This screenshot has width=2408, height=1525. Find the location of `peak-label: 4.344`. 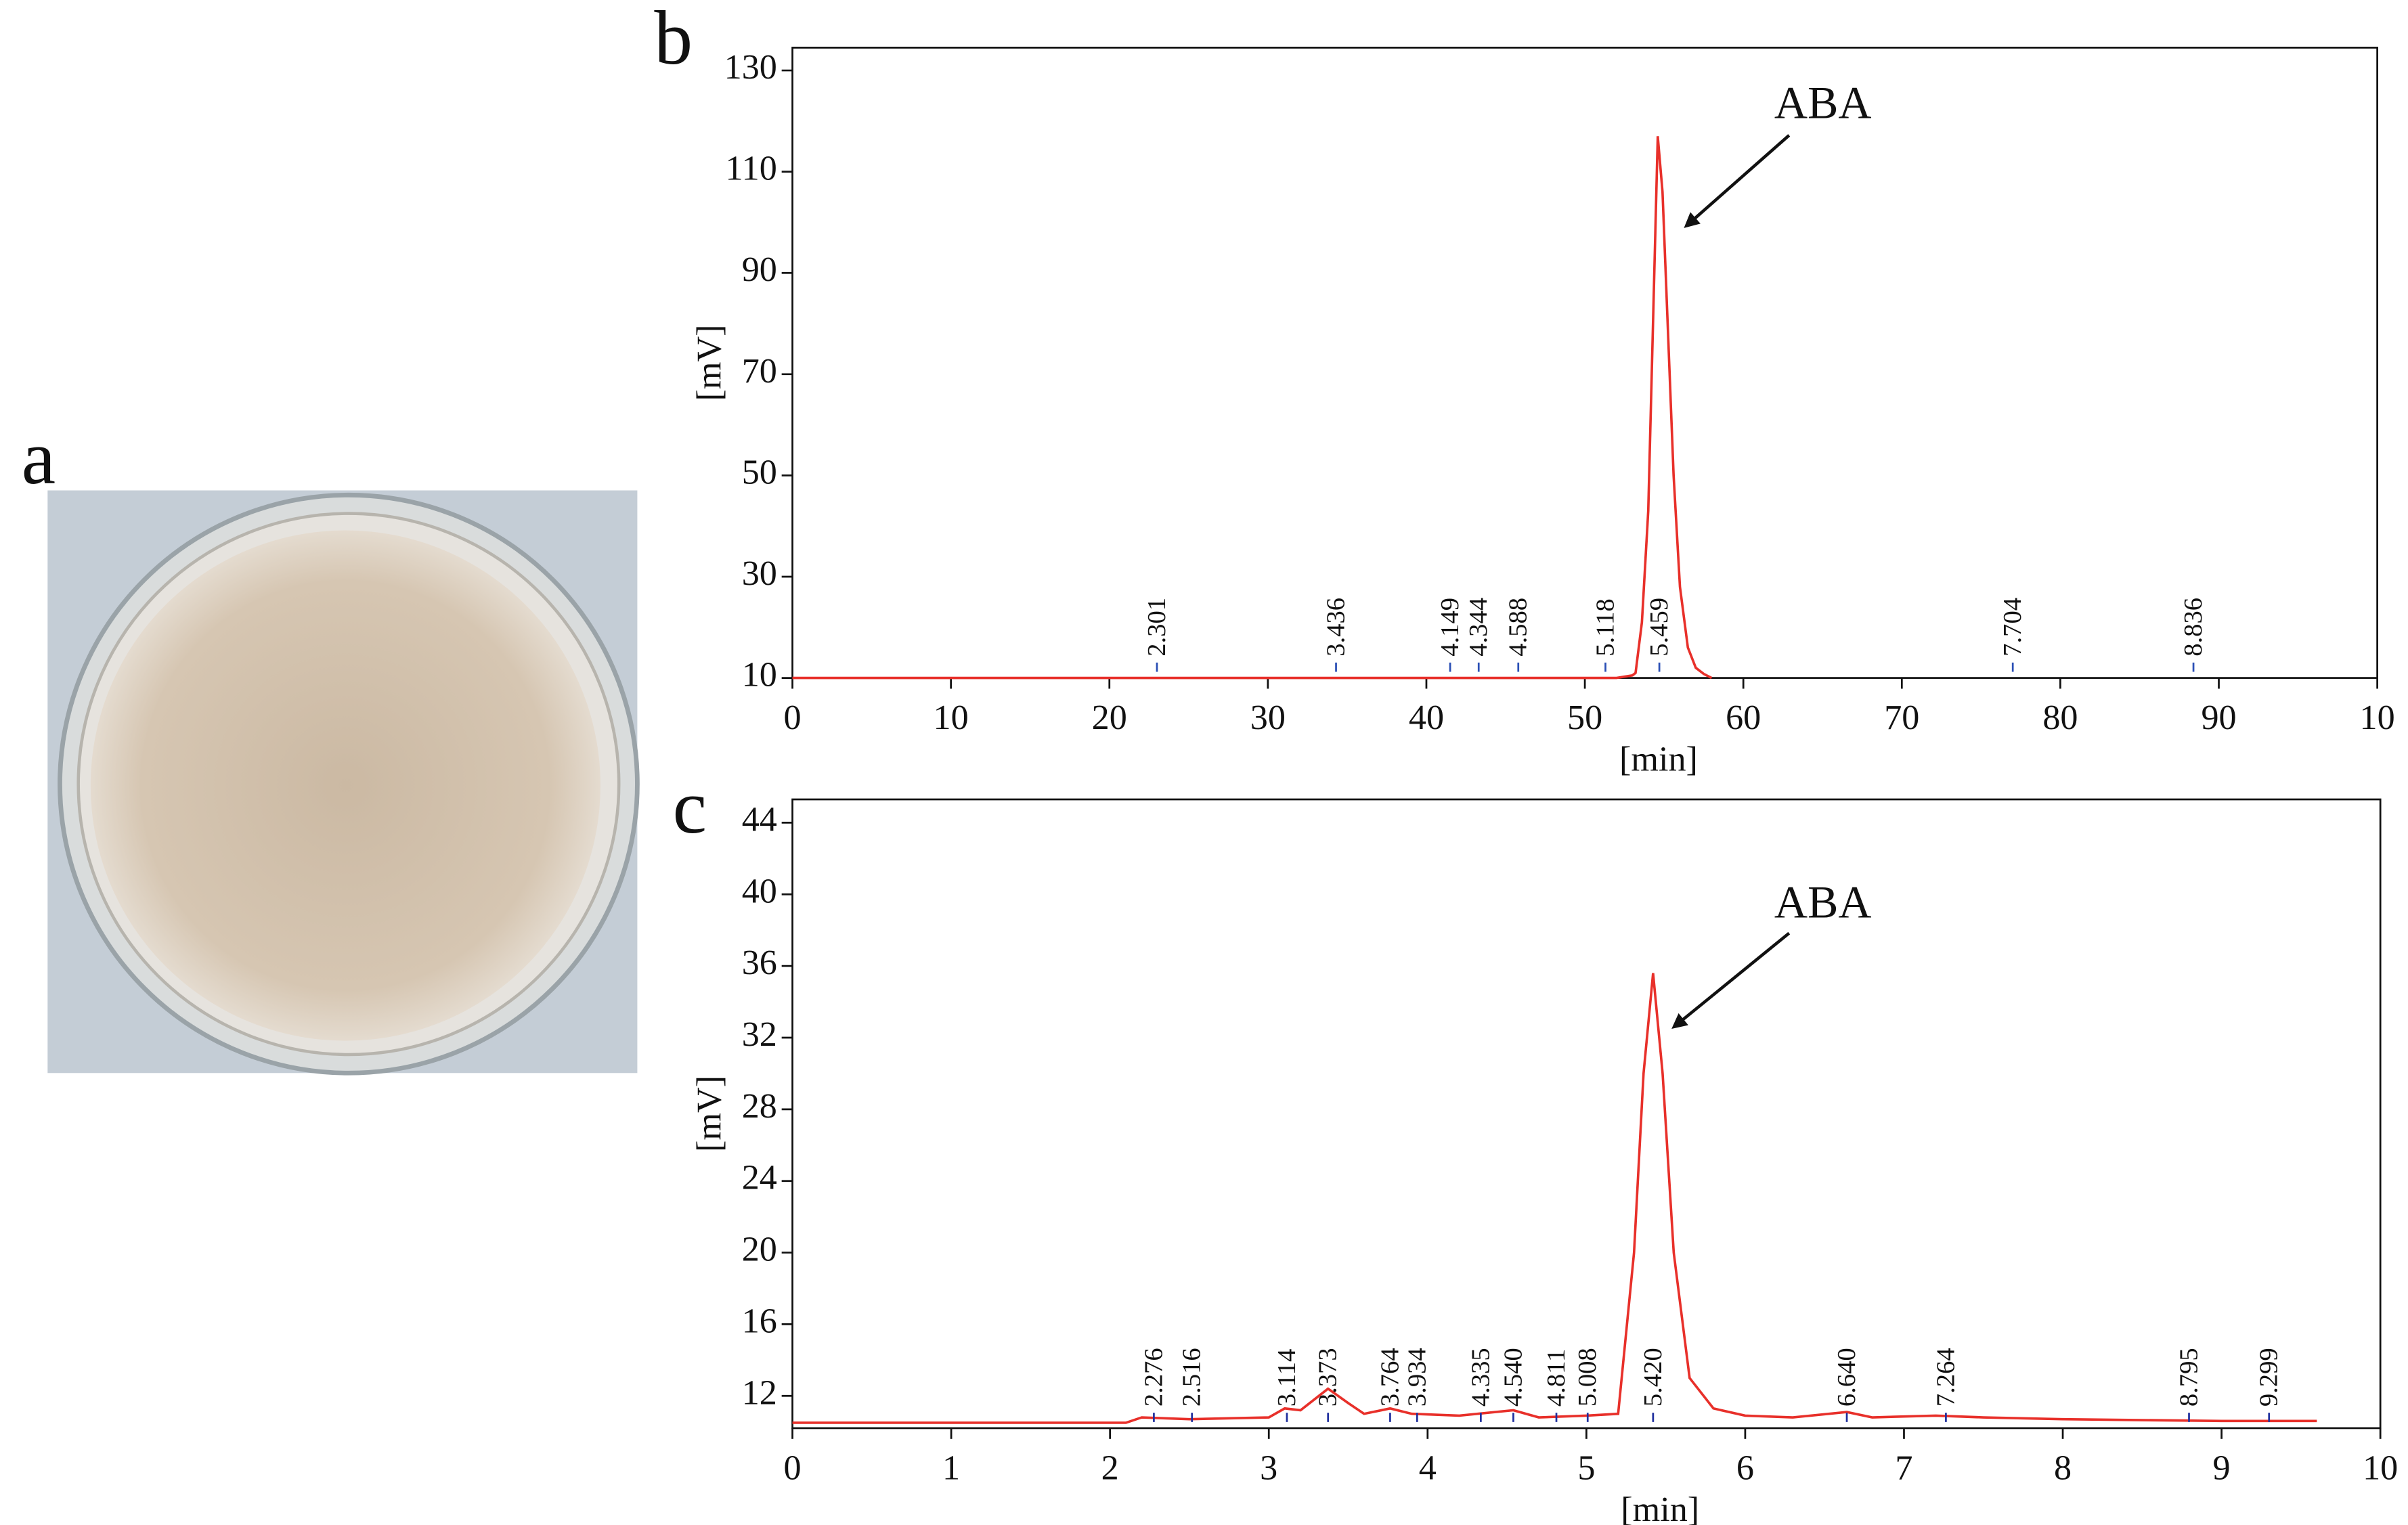

peak-label: 4.344 is located at coordinates (1478, 627).